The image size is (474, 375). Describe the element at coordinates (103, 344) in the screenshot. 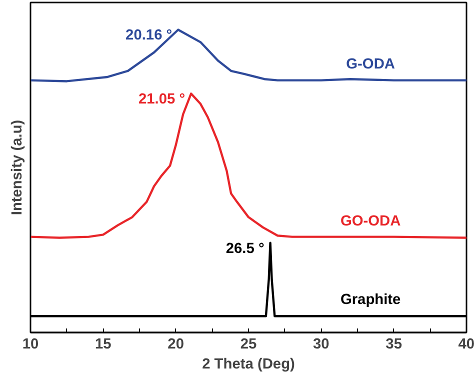

I see `x-tick-label: 15` at that location.